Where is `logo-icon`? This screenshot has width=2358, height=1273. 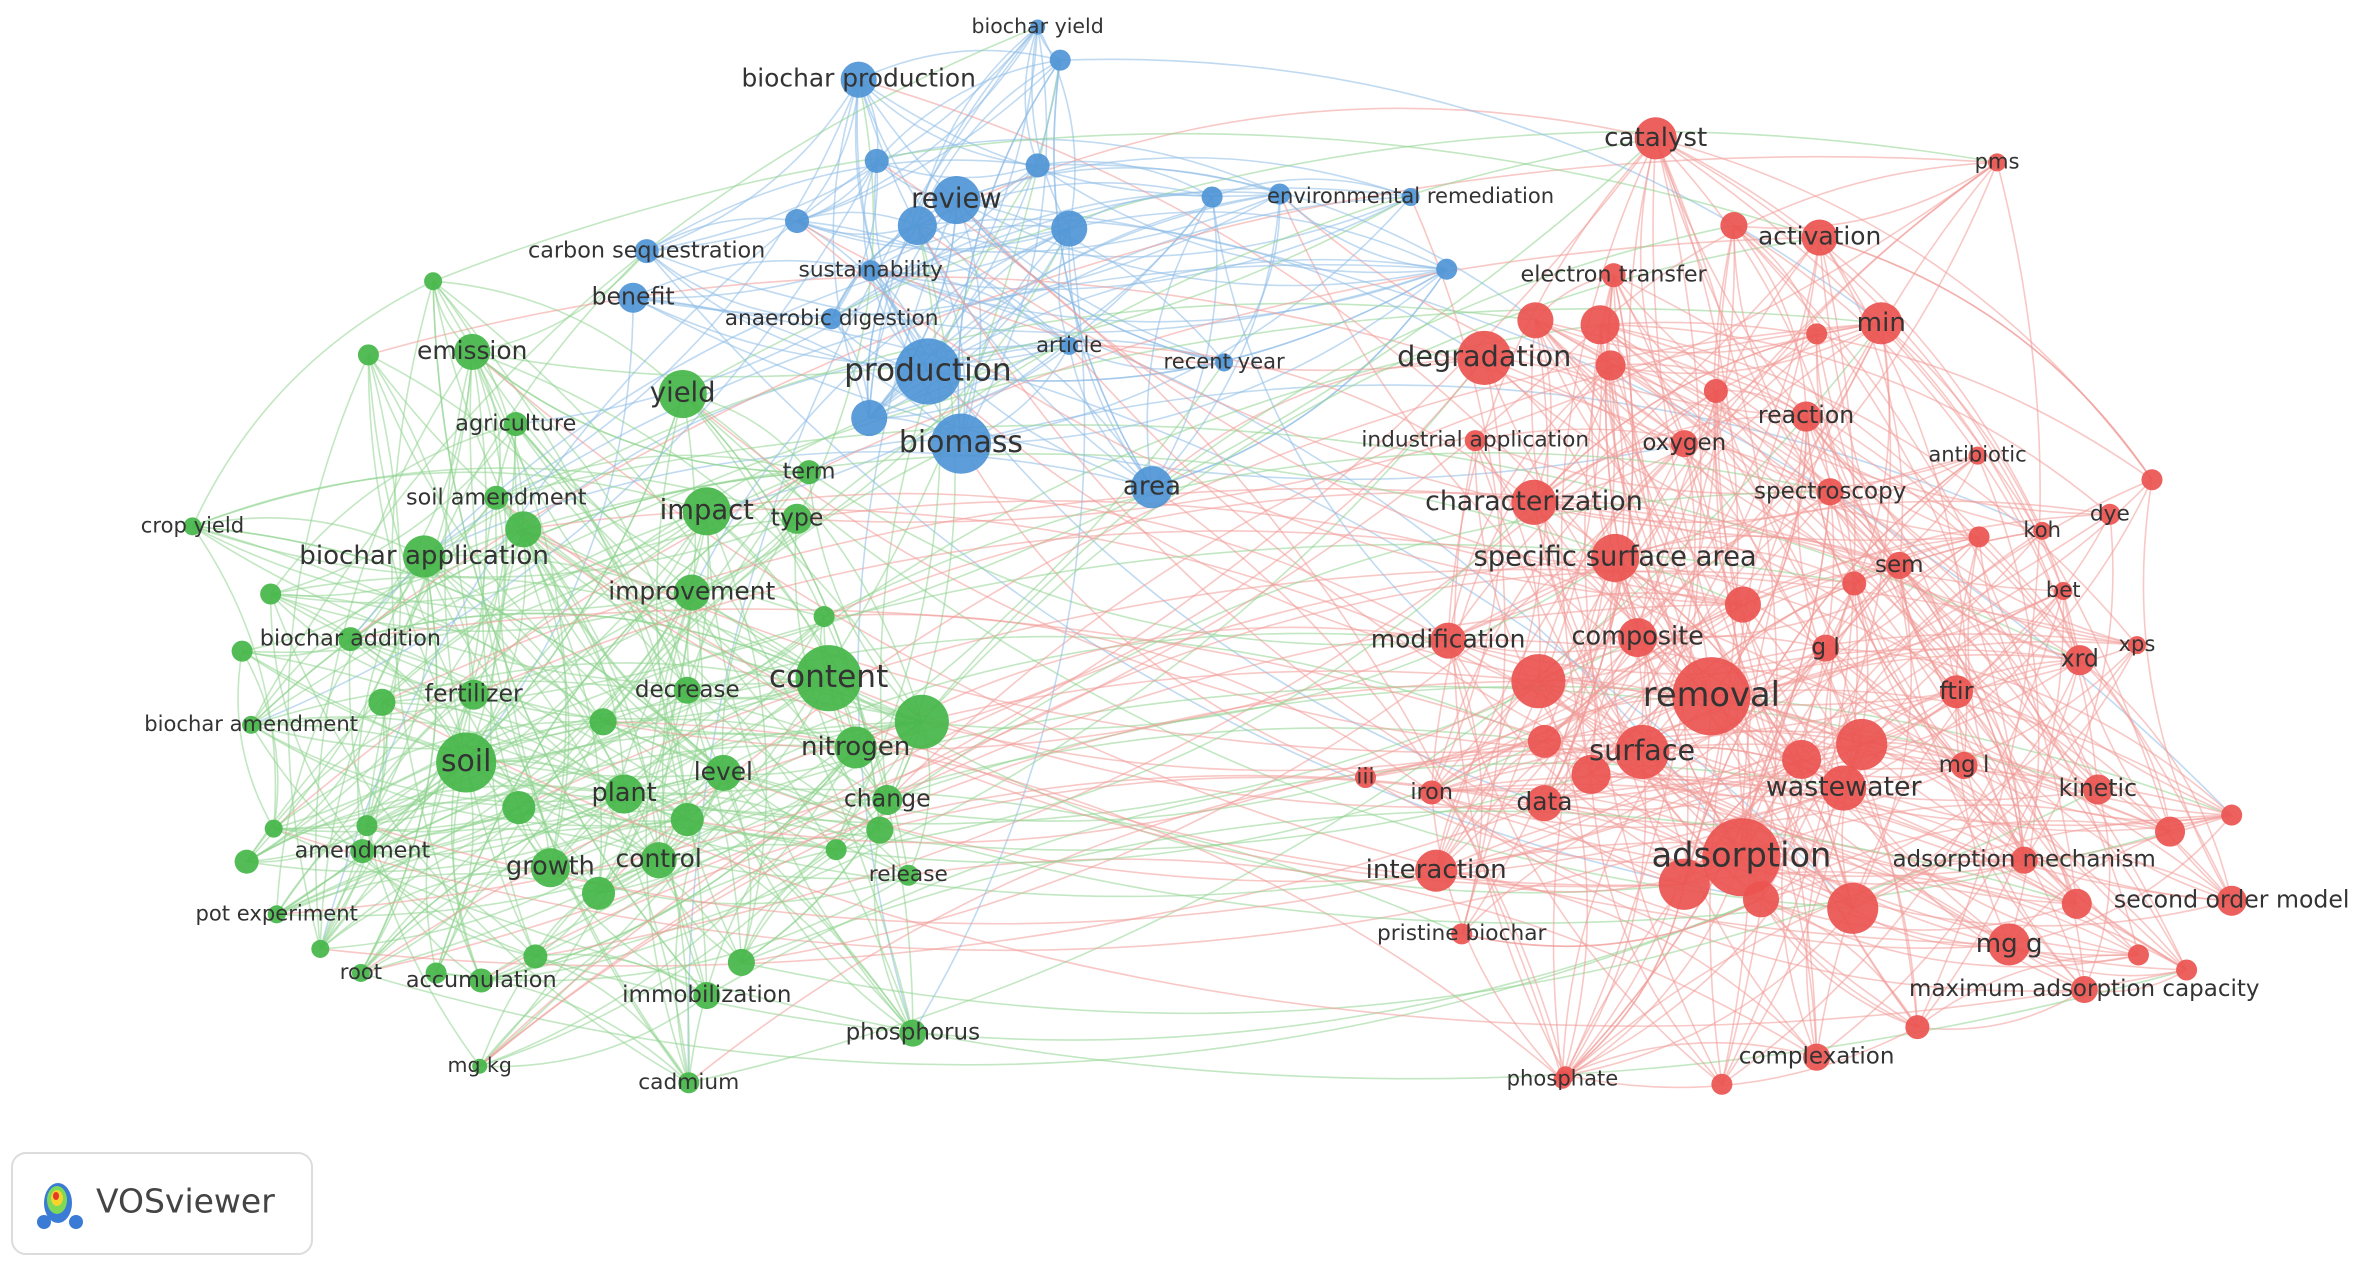 logo-icon is located at coordinates (60, 1206).